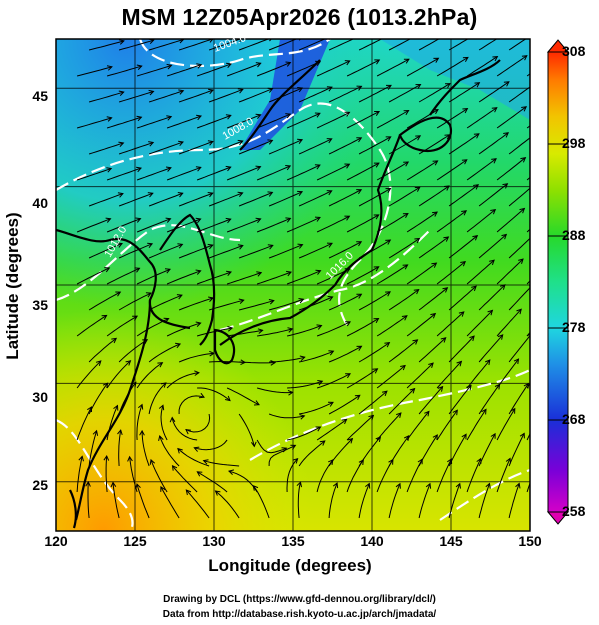 Image resolution: width=599 pixels, height=625 pixels. I want to click on y-tick-label: 45, so click(40, 96).